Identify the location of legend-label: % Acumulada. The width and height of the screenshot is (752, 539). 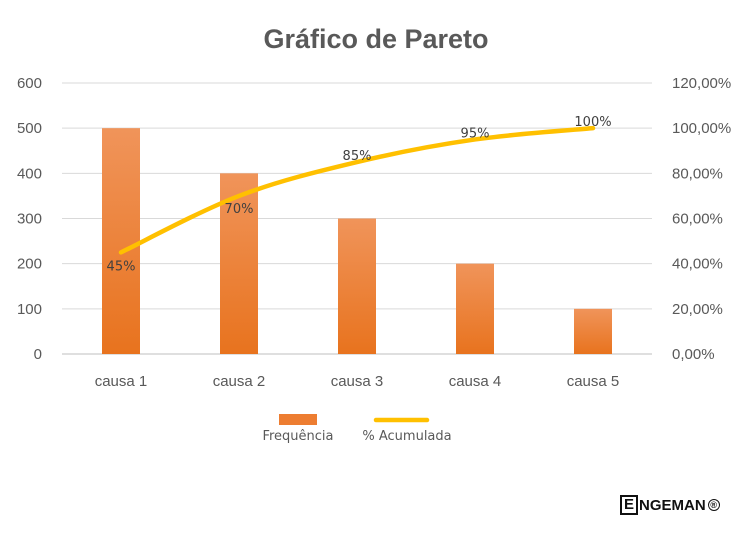
(406, 436).